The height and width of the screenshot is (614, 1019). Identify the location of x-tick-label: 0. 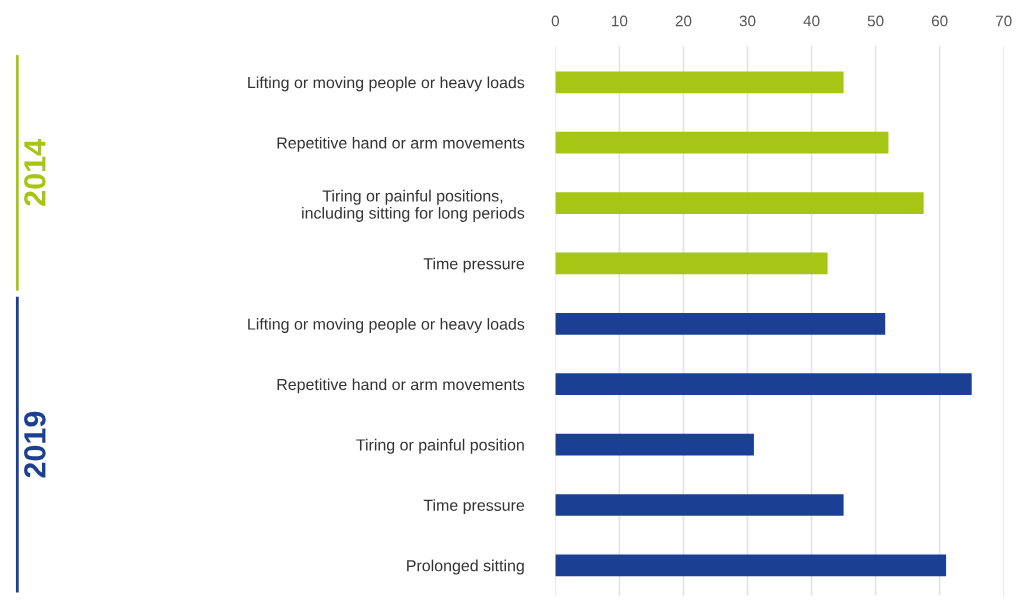
(555, 21).